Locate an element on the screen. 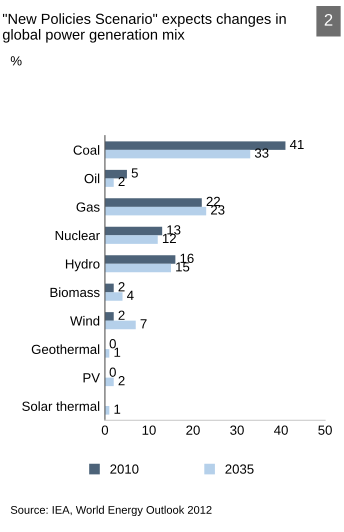  y-tick-label: Wind is located at coordinates (85, 321).